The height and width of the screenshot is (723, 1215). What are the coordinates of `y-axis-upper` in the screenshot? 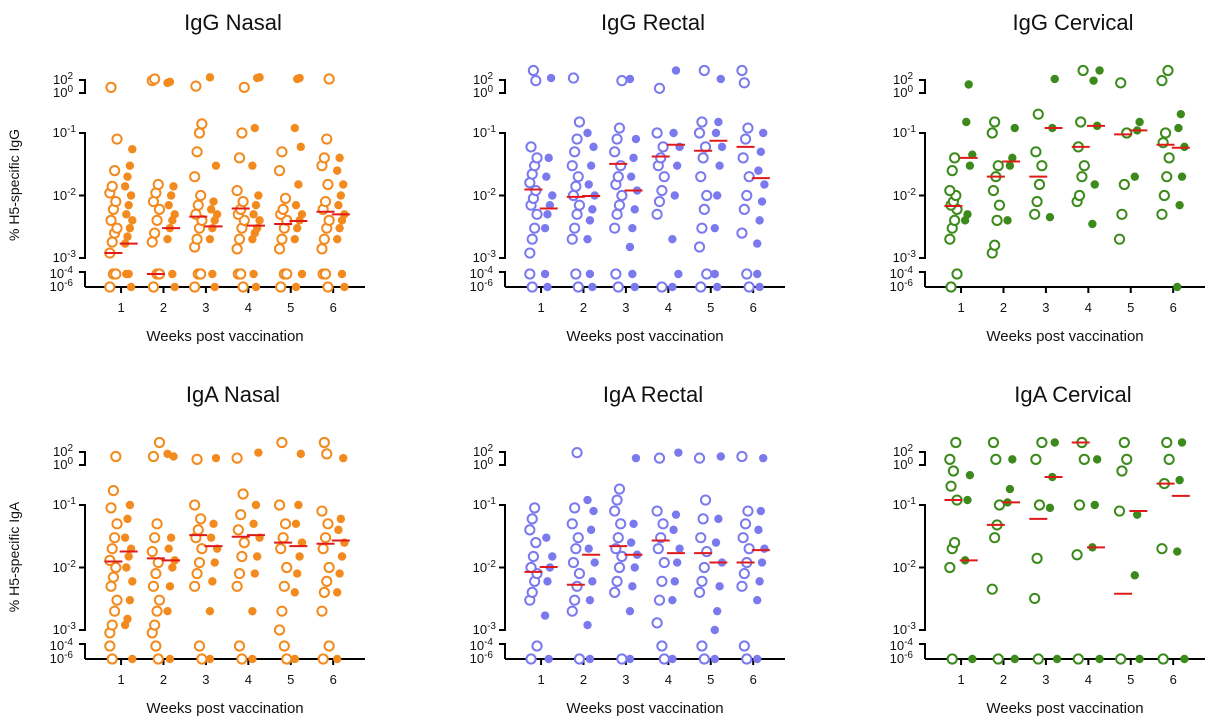 It's located at (922, 458).